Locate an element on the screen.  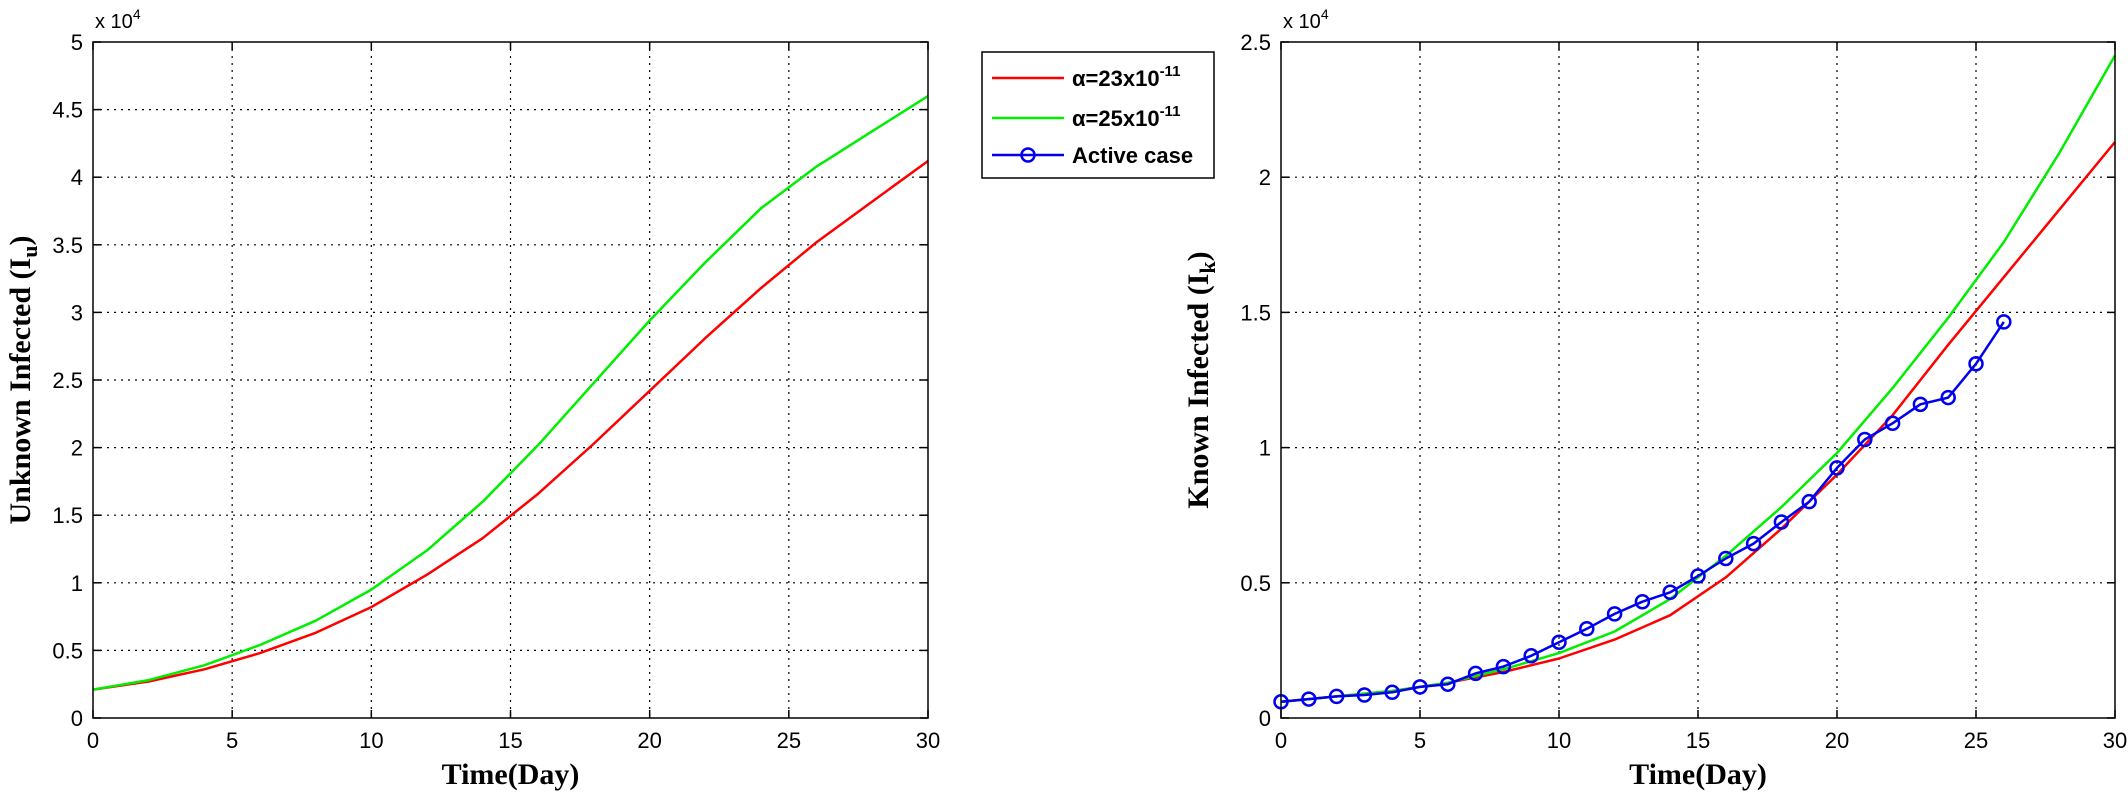
legend-label-green: α=25x10-11 is located at coordinates (1126, 117).